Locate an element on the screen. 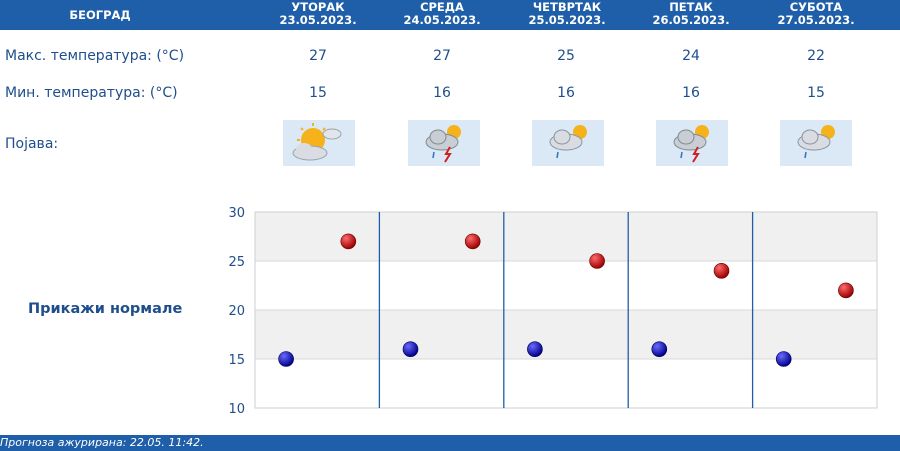  y-tick-label: 10 is located at coordinates (236, 409).